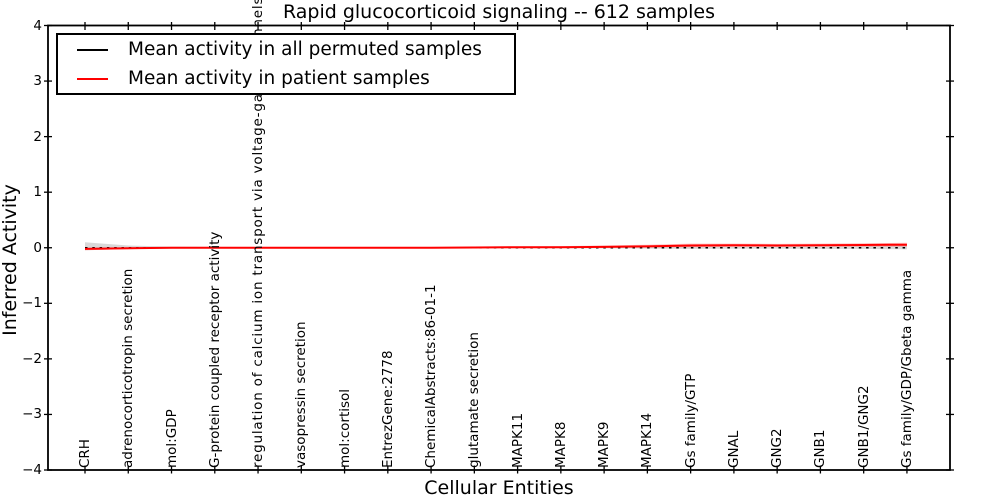 Image resolution: width=1000 pixels, height=500 pixels. I want to click on y-tick-label: 2, so click(37, 136).